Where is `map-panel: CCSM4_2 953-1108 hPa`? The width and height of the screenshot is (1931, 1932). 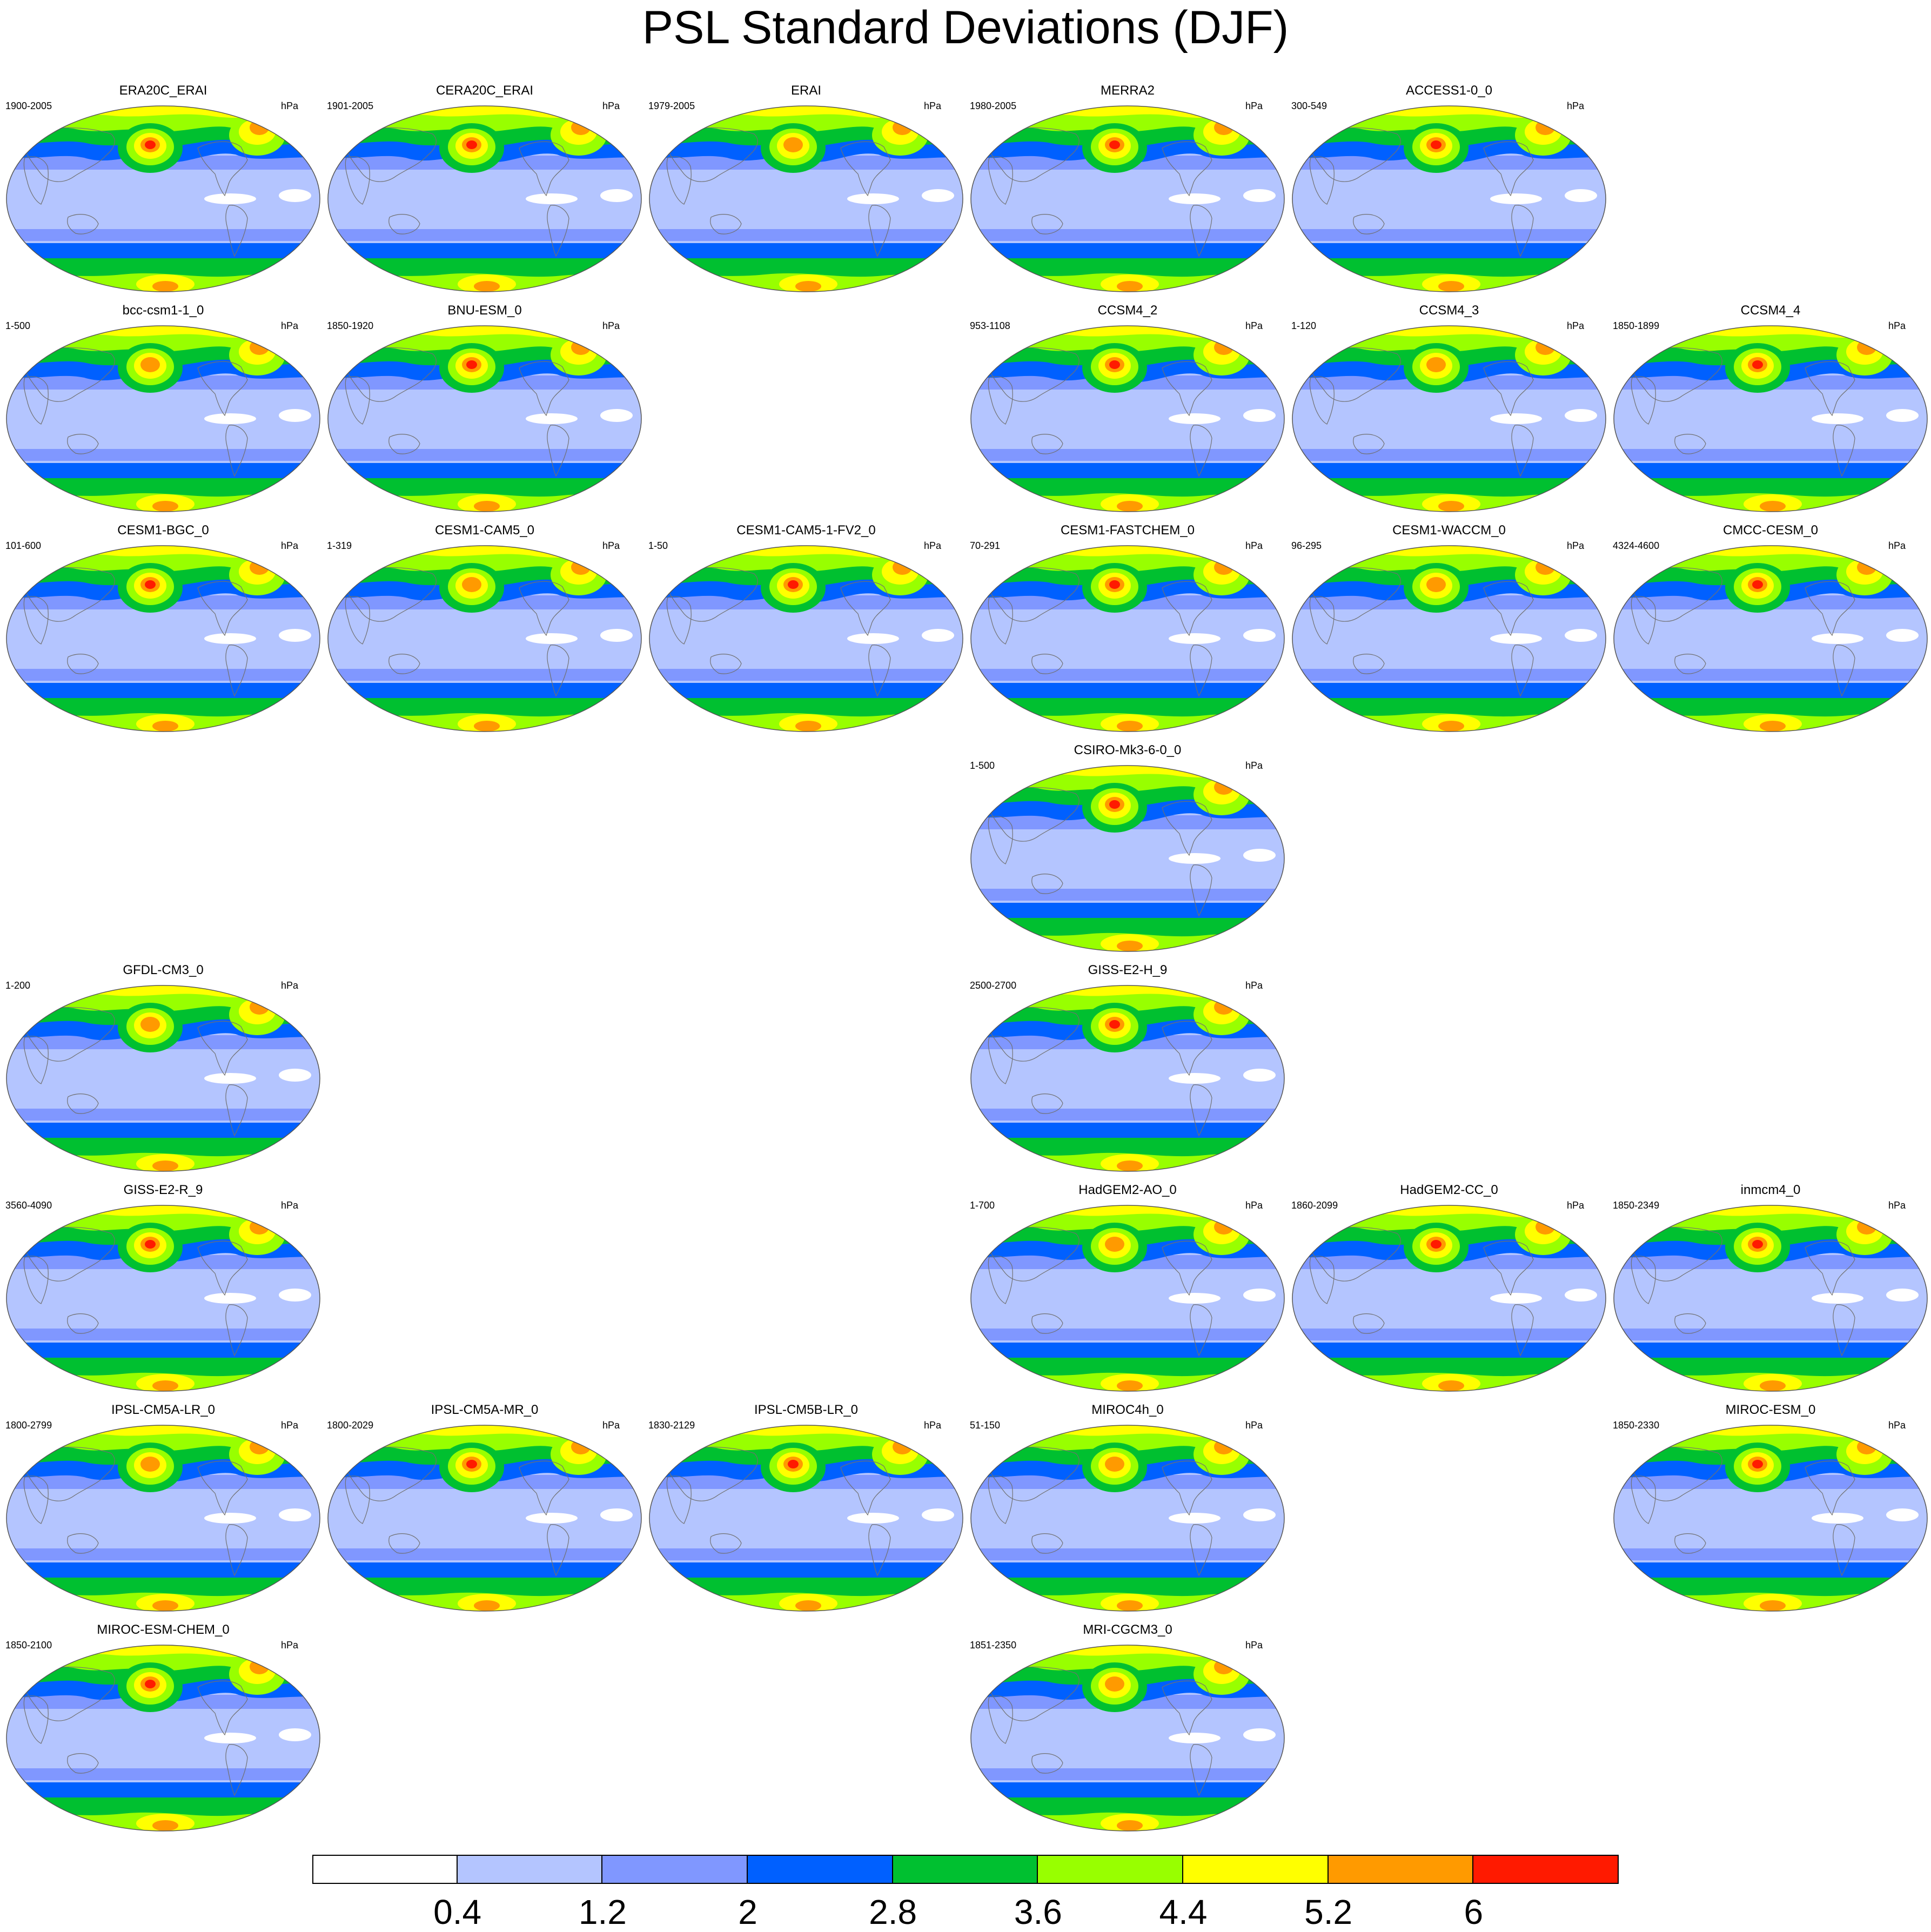
map-panel: CCSM4_2 953-1108 hPa is located at coordinates (1128, 408).